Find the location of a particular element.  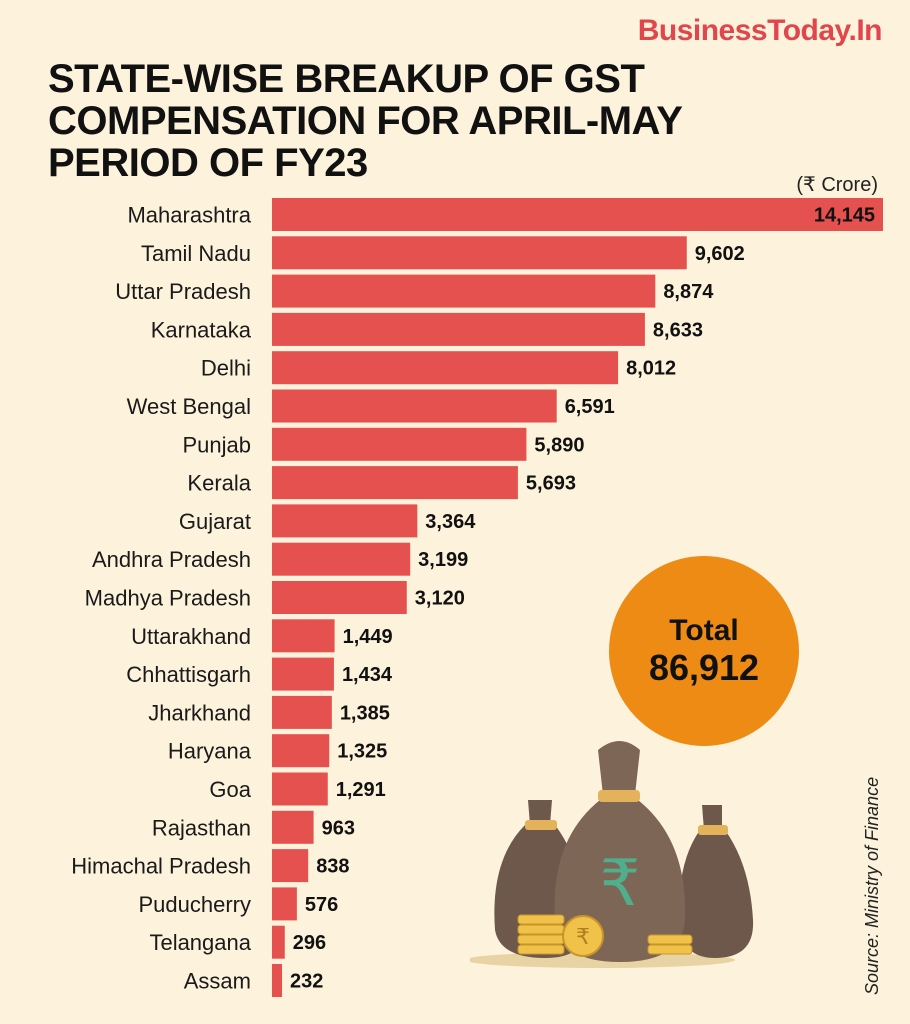

bar-goa is located at coordinates (300, 789).